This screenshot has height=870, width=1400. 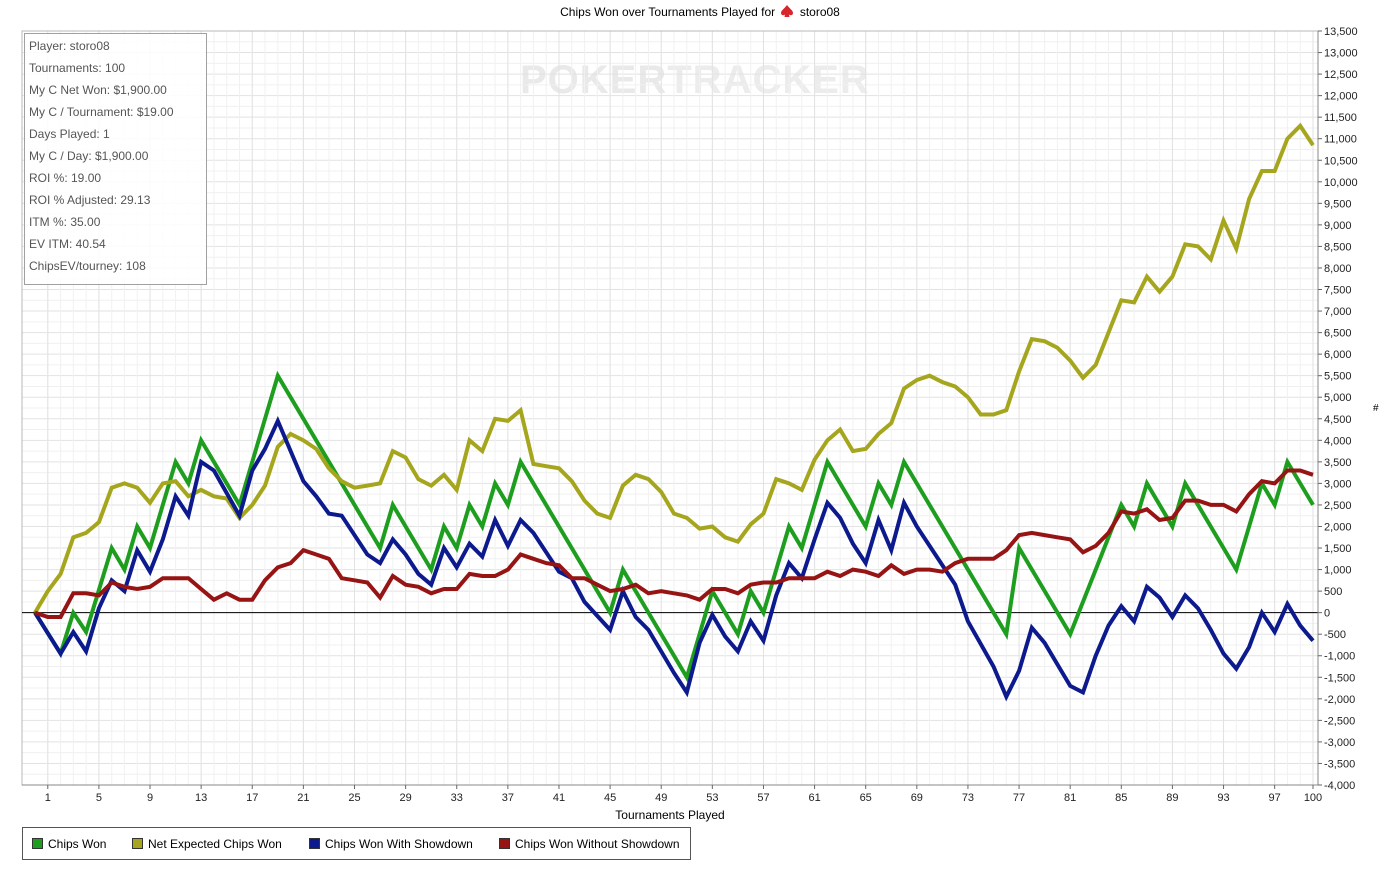 What do you see at coordinates (215, 844) in the screenshot?
I see `legend-label: Net Expected Chips Won` at bounding box center [215, 844].